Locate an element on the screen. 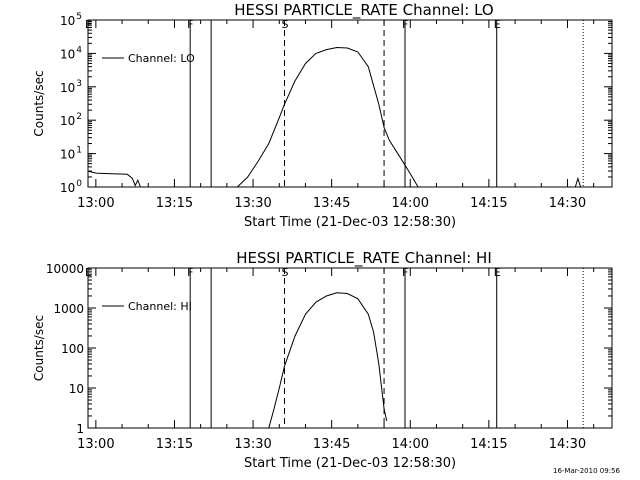  chart-title: HESSI PARTICLE_RATE Channel: HI is located at coordinates (364, 258).